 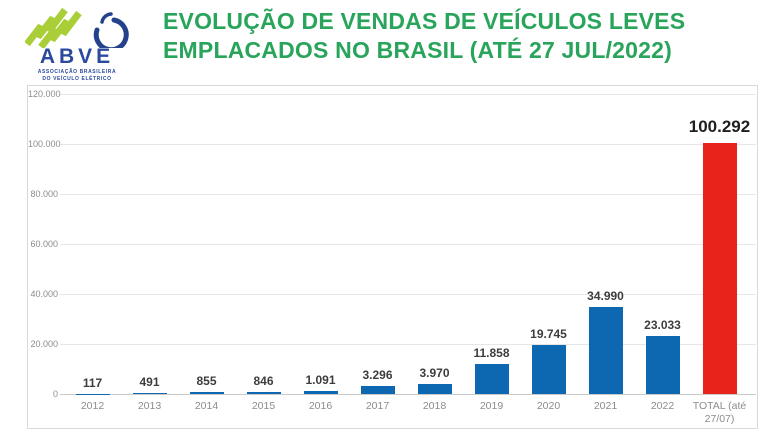 I want to click on abve-tagline-line1: ASSOCIAÇÃO BRASILEIRA, so click(x=77, y=72).